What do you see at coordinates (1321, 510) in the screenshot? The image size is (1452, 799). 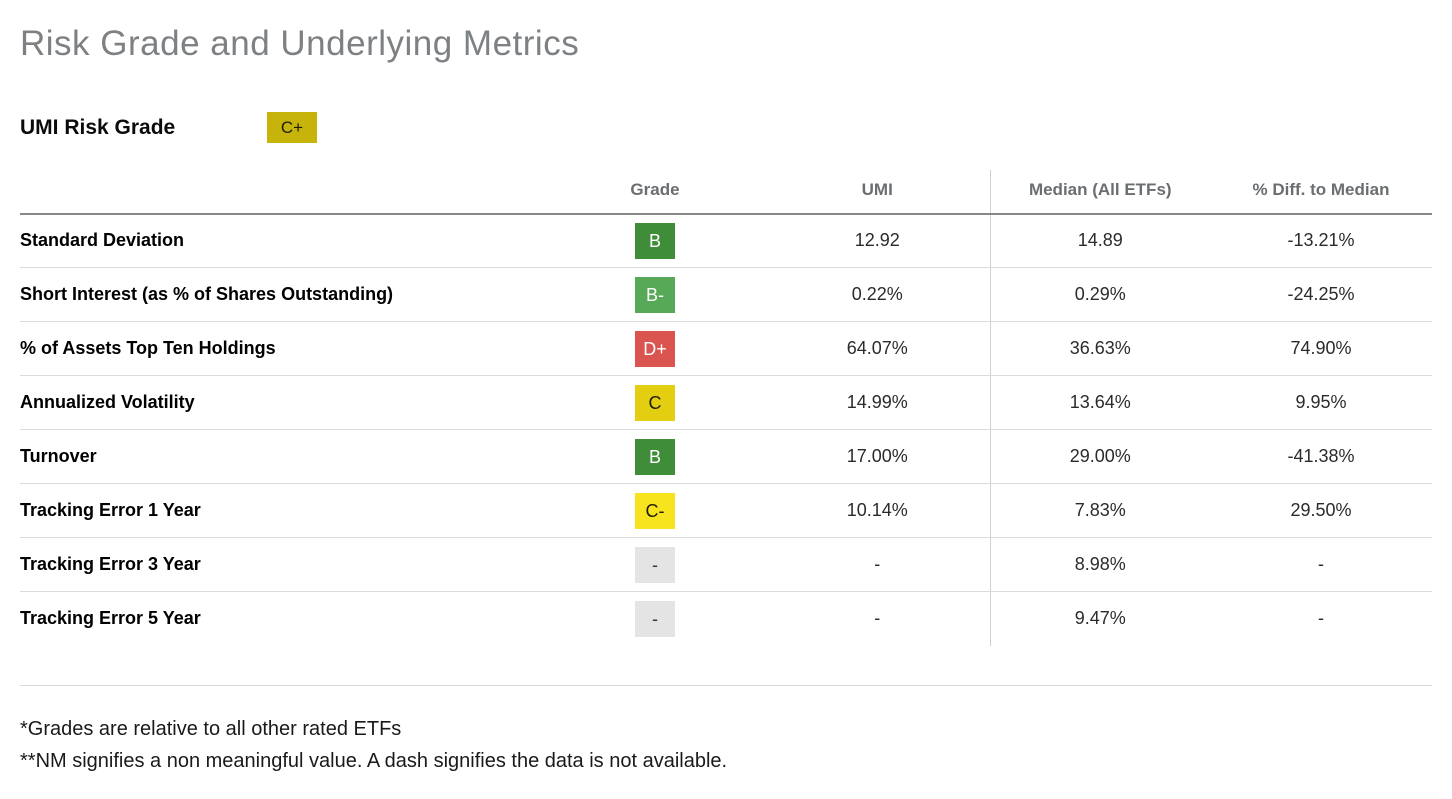 I see `diff-value: 29.50%` at bounding box center [1321, 510].